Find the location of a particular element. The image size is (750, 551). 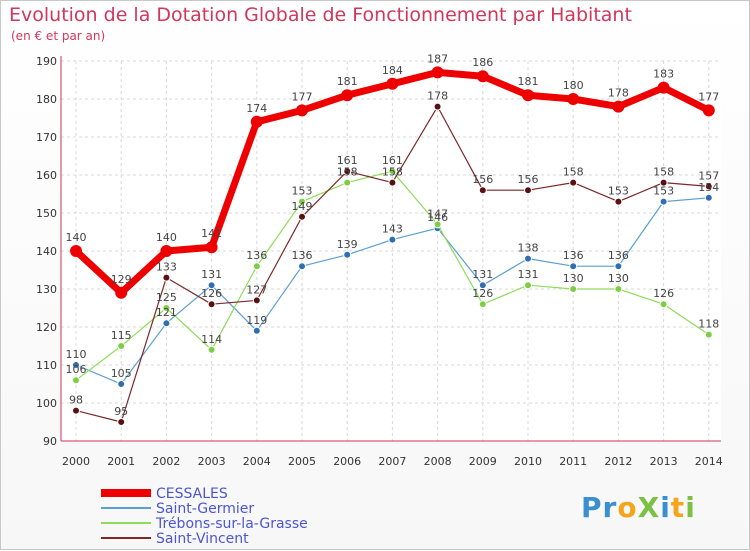

data-label: 180 is located at coordinates (573, 85).